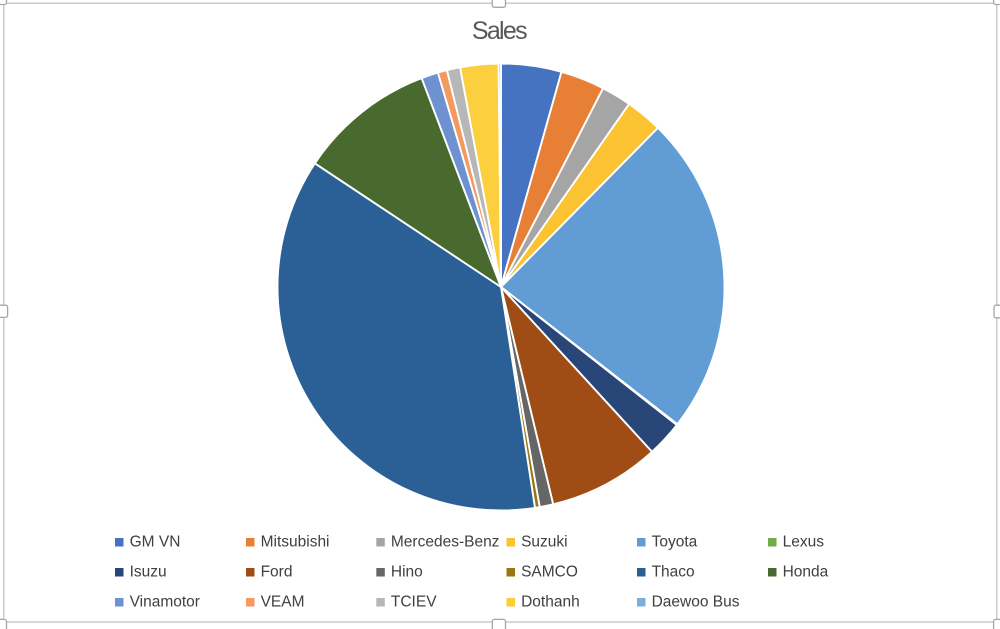 The width and height of the screenshot is (1000, 629). Describe the element at coordinates (696, 601) in the screenshot. I see `svg-text: Daewoo Bus` at that location.